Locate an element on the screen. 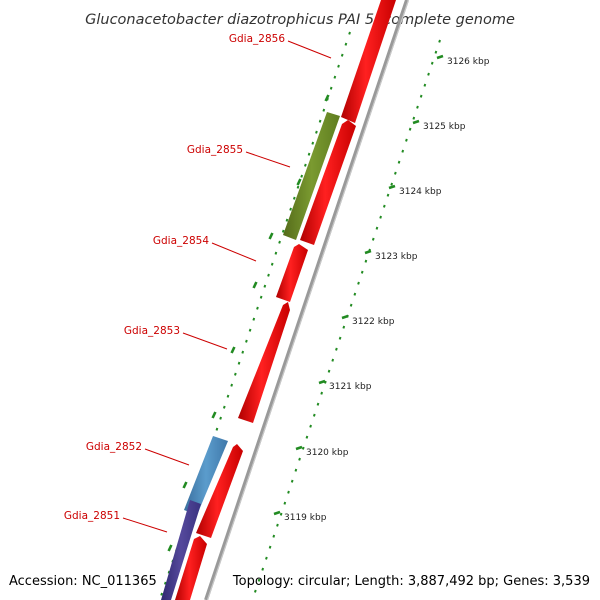  gene-feature-gdia-2851-forward is located at coordinates (191, 568).